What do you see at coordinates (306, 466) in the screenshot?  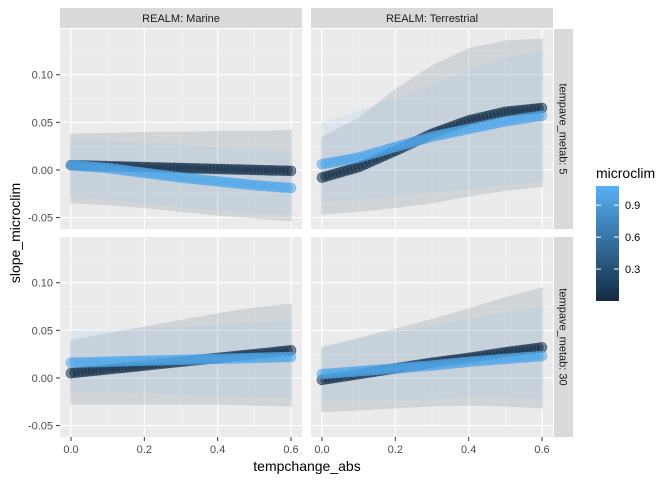 I see `x-axis-title: tempchange_abs` at bounding box center [306, 466].